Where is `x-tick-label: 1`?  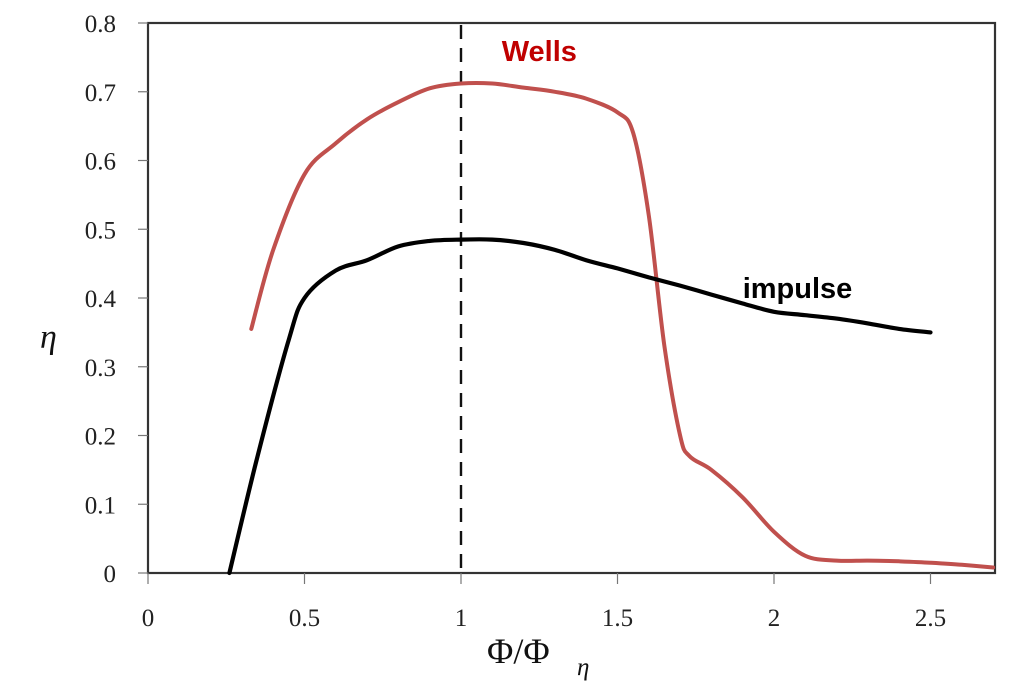 x-tick-label: 1 is located at coordinates (461, 618).